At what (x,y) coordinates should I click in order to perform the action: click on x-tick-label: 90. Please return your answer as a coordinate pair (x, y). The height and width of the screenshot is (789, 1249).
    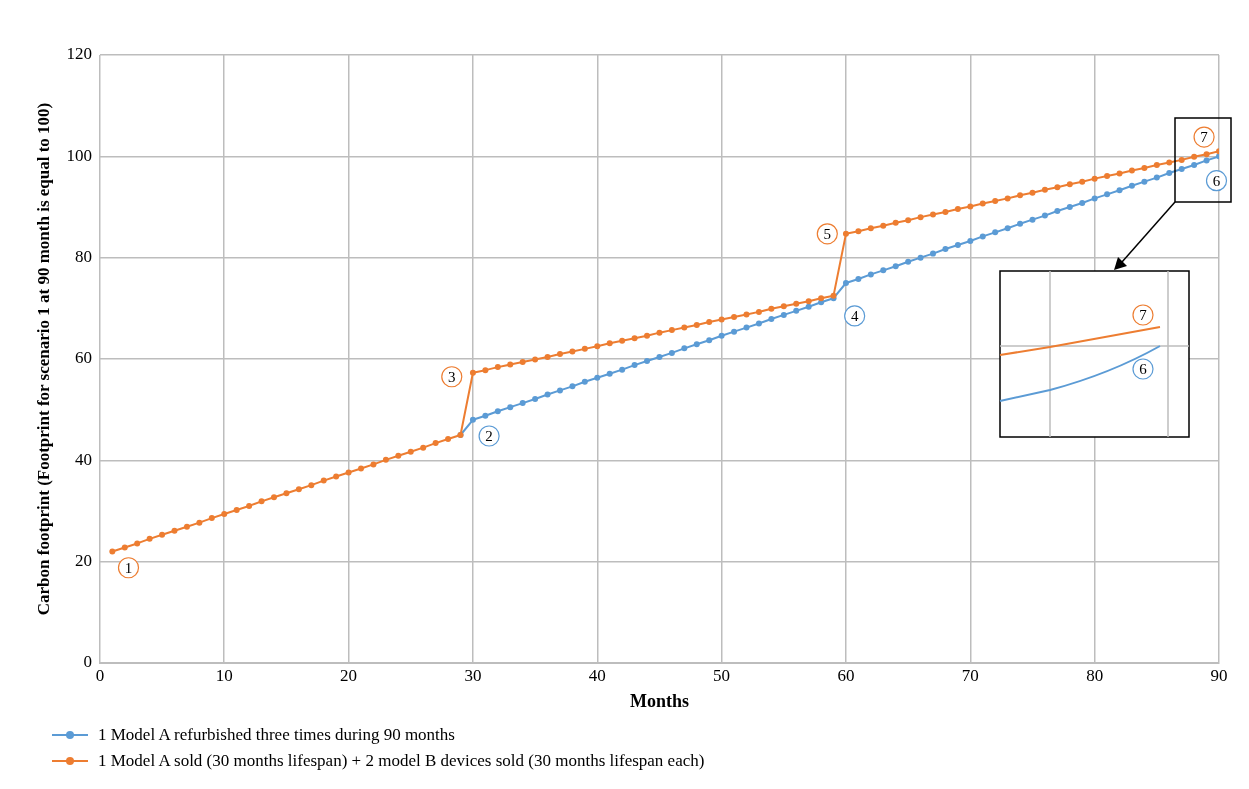
    Looking at the image, I should click on (1219, 675).